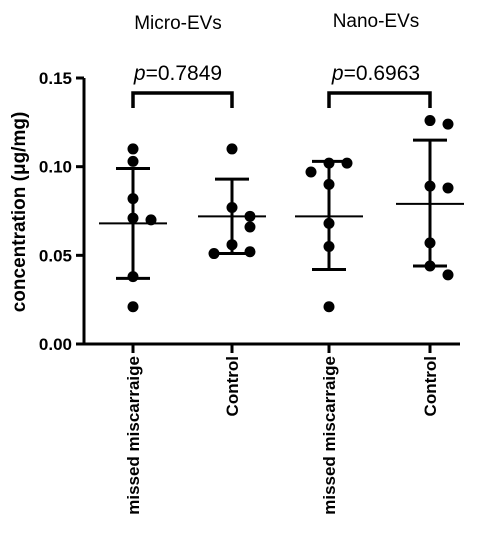 The width and height of the screenshot is (488, 550). I want to click on group-title-nano-evs: Nano-EVs, so click(376, 21).